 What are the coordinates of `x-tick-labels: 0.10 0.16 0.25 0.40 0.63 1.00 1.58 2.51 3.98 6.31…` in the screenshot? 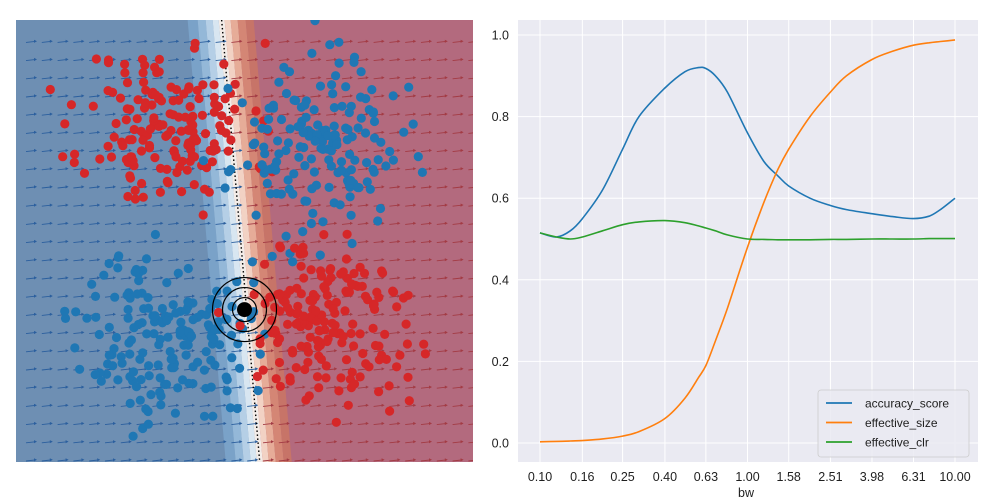 It's located at (749, 477).